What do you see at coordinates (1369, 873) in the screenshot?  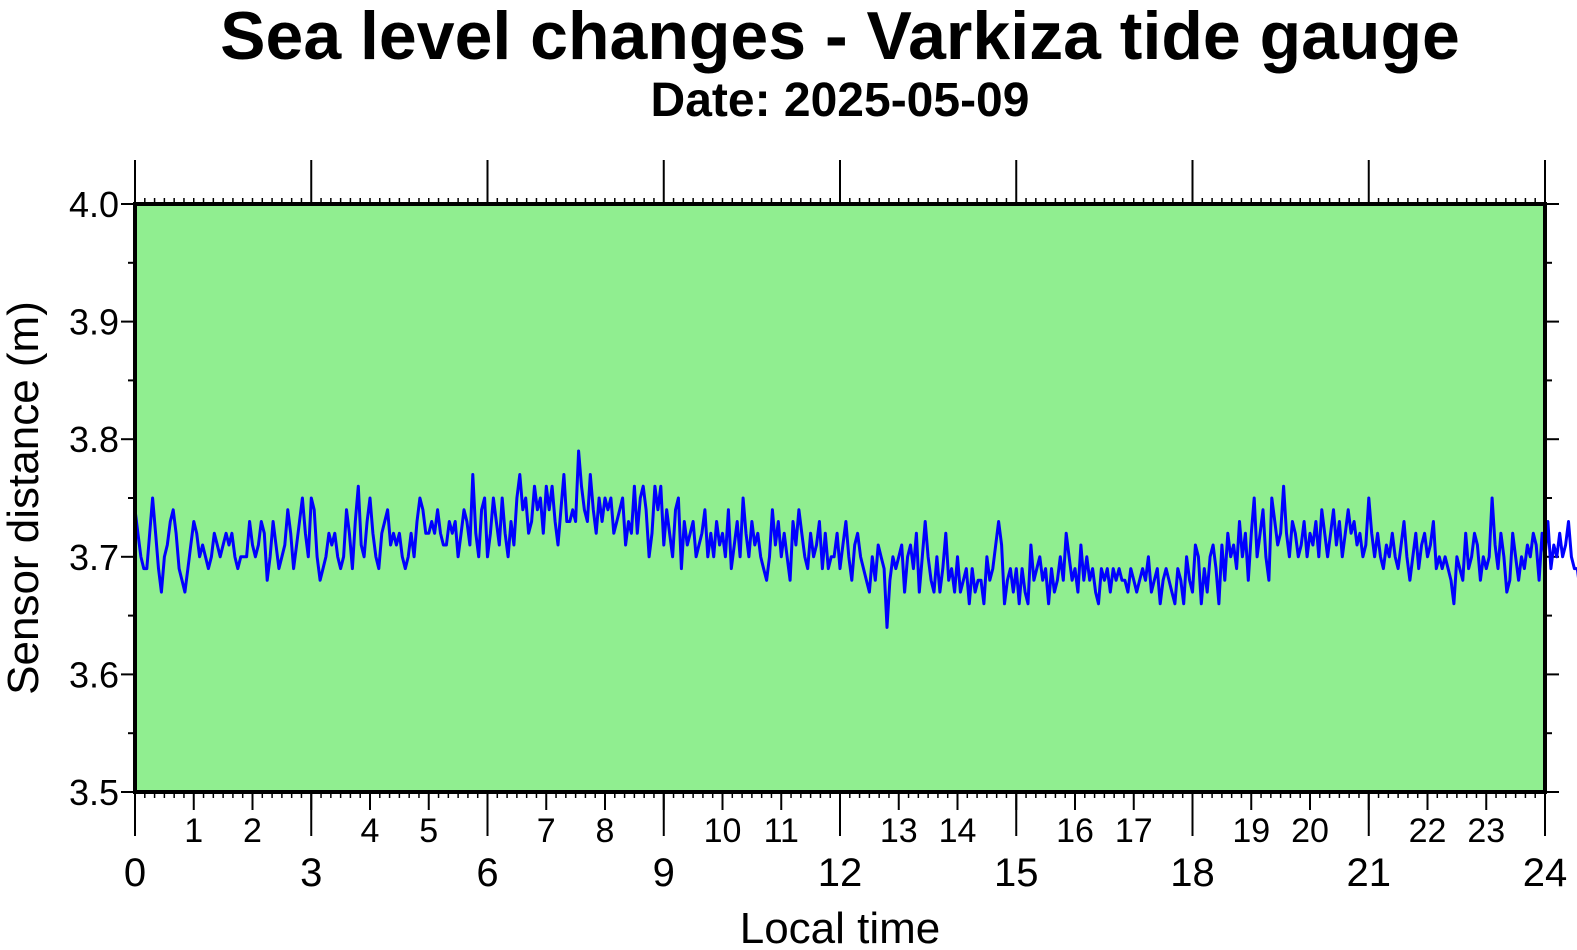 I see `x-major-tick-label: 21` at bounding box center [1369, 873].